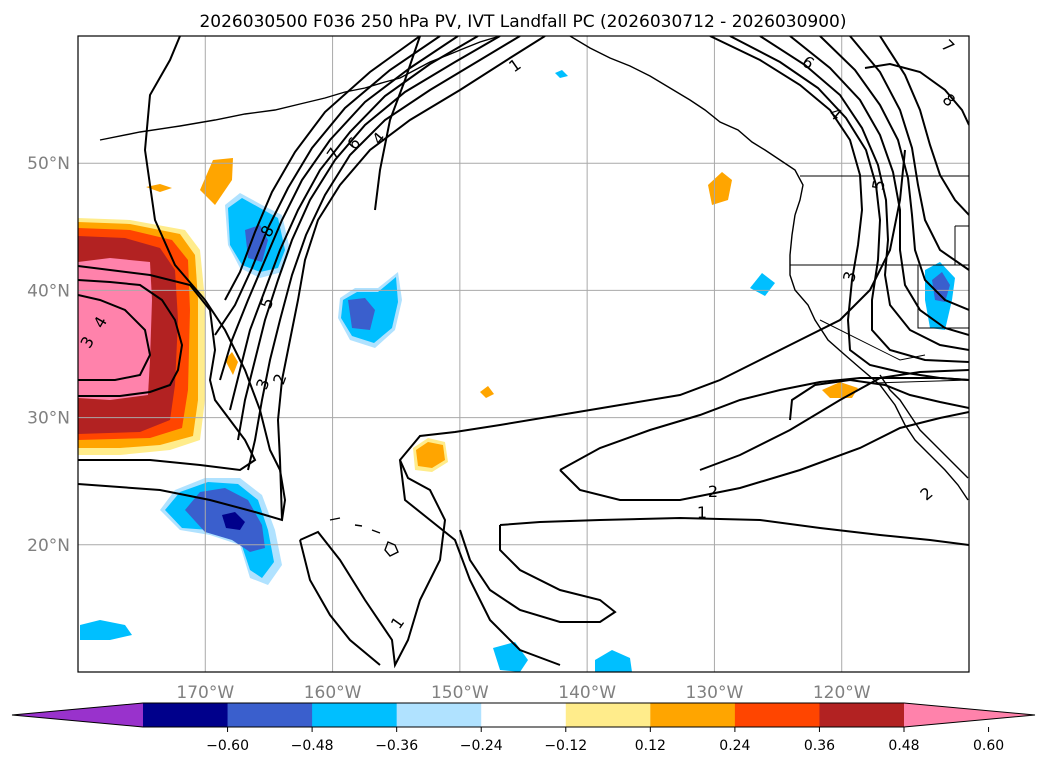 Image resolution: width=1047 pixels, height=765 pixels. I want to click on hawaii-islands, so click(364, 537).